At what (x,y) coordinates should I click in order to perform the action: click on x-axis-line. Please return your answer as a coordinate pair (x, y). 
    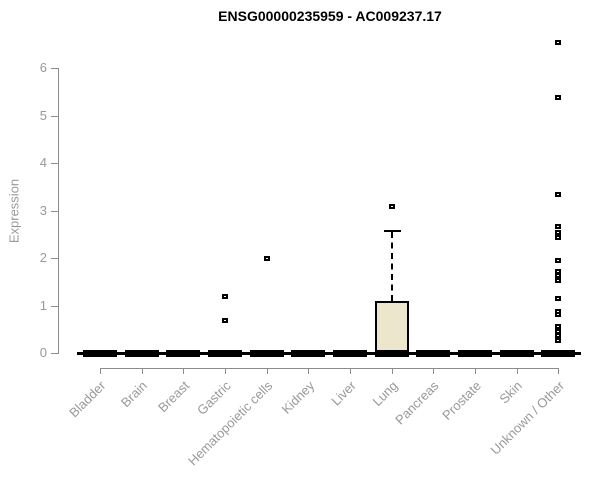
    Looking at the image, I should click on (330, 368).